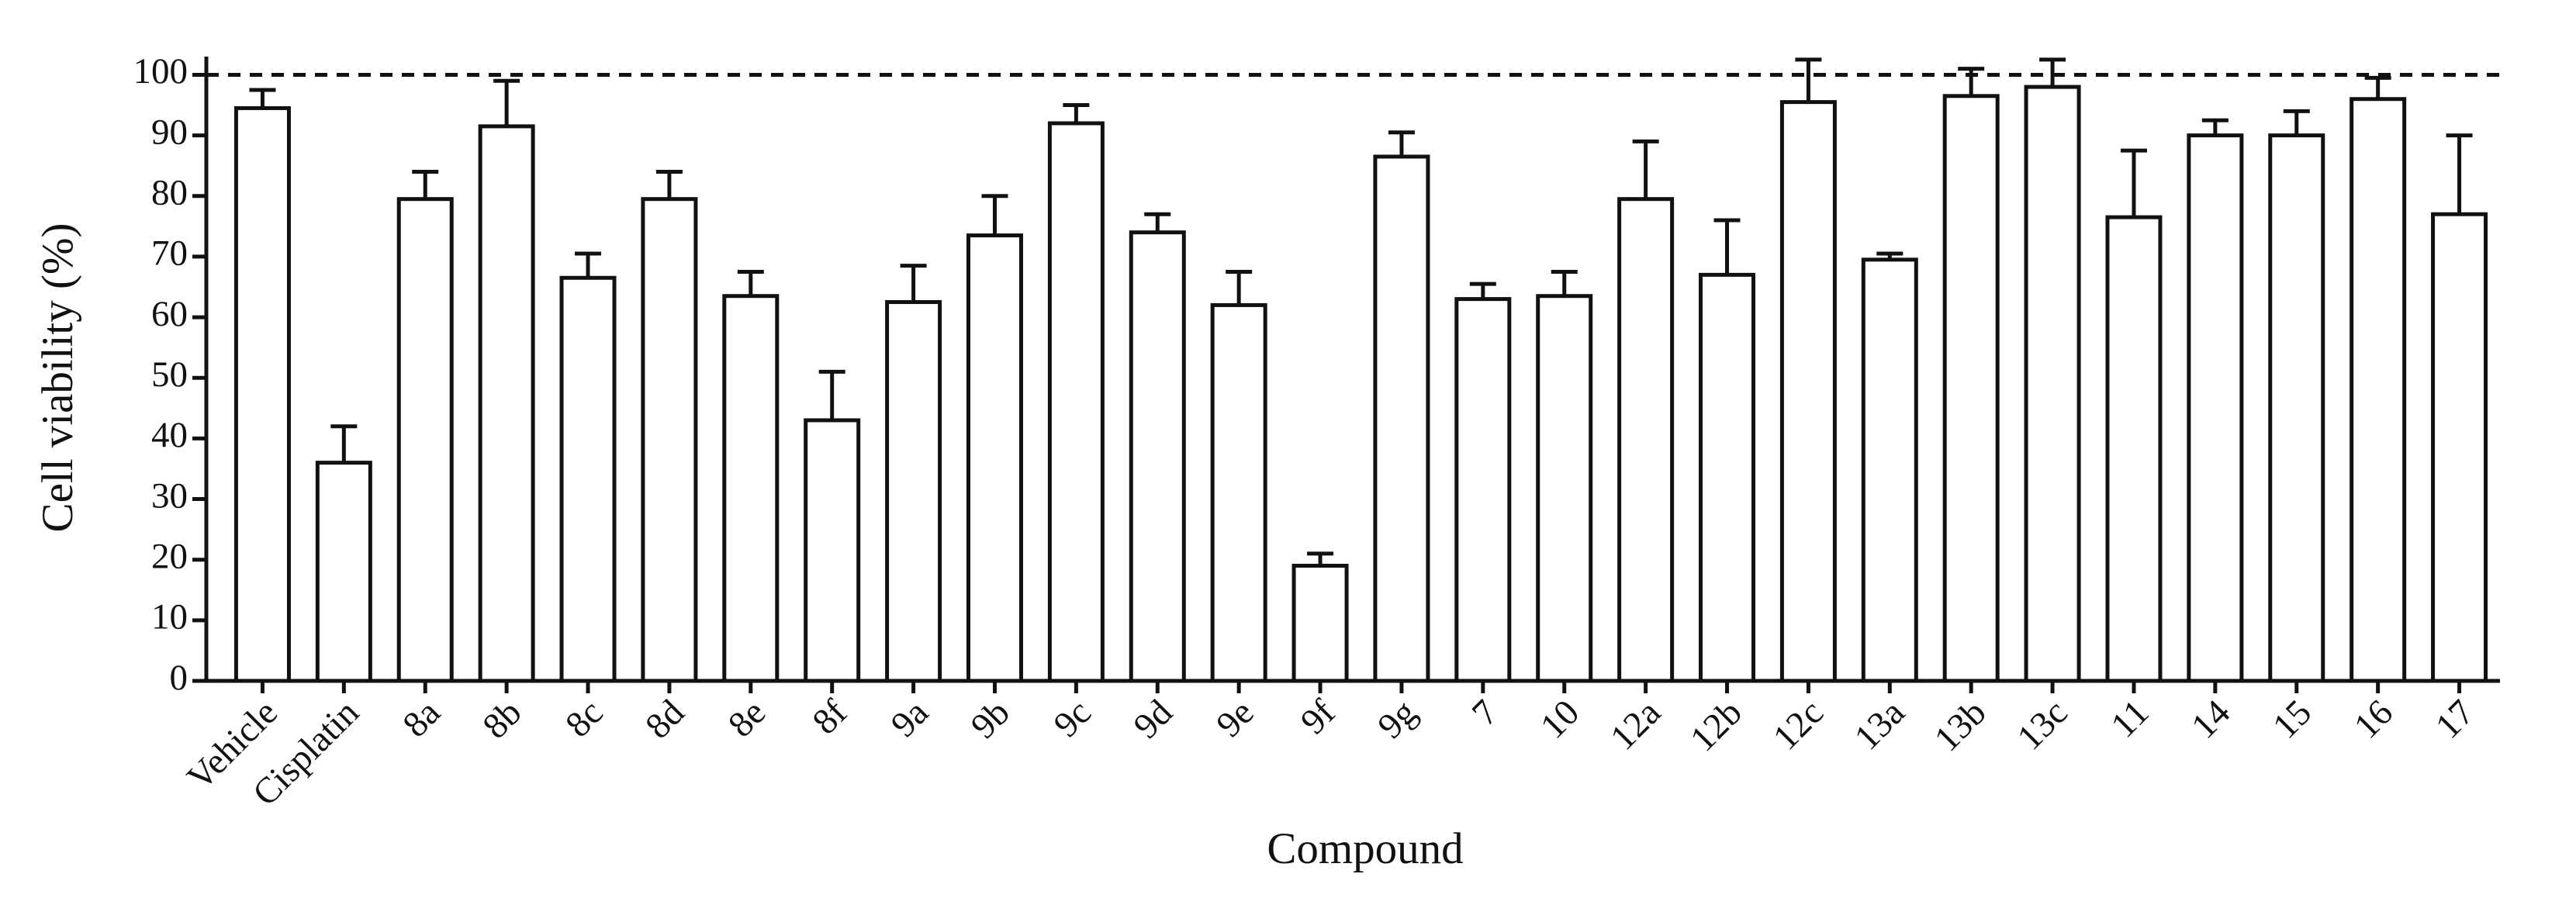 Image resolution: width=2576 pixels, height=905 pixels. I want to click on x-tick-label: 9c, so click(1072, 719).